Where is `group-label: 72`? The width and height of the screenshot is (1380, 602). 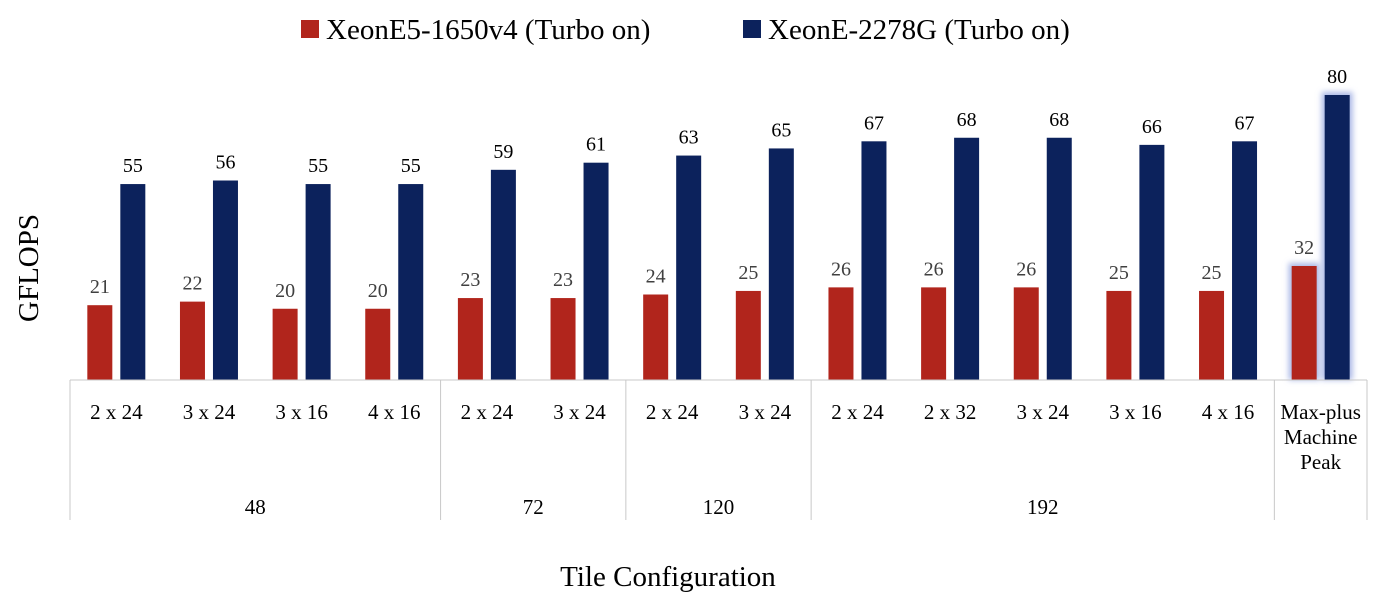
group-label: 72 is located at coordinates (533, 507).